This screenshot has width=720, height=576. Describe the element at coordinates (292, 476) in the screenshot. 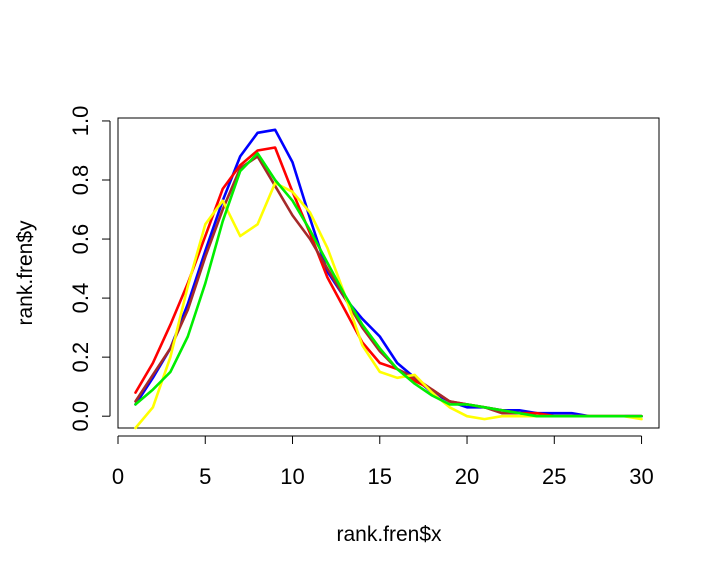

I see `x-tick-label: 10` at that location.